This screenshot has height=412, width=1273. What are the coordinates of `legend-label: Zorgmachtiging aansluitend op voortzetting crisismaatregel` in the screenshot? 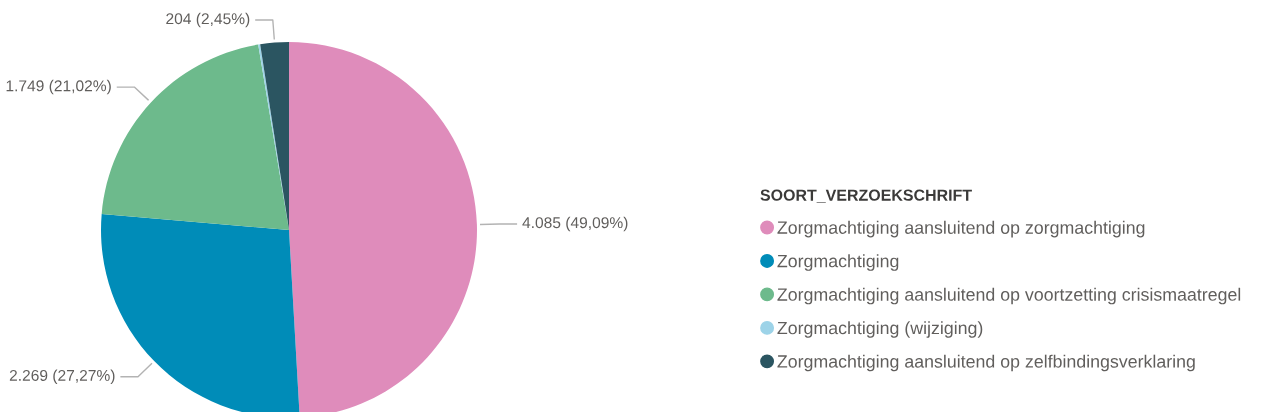 It's located at (1009, 296).